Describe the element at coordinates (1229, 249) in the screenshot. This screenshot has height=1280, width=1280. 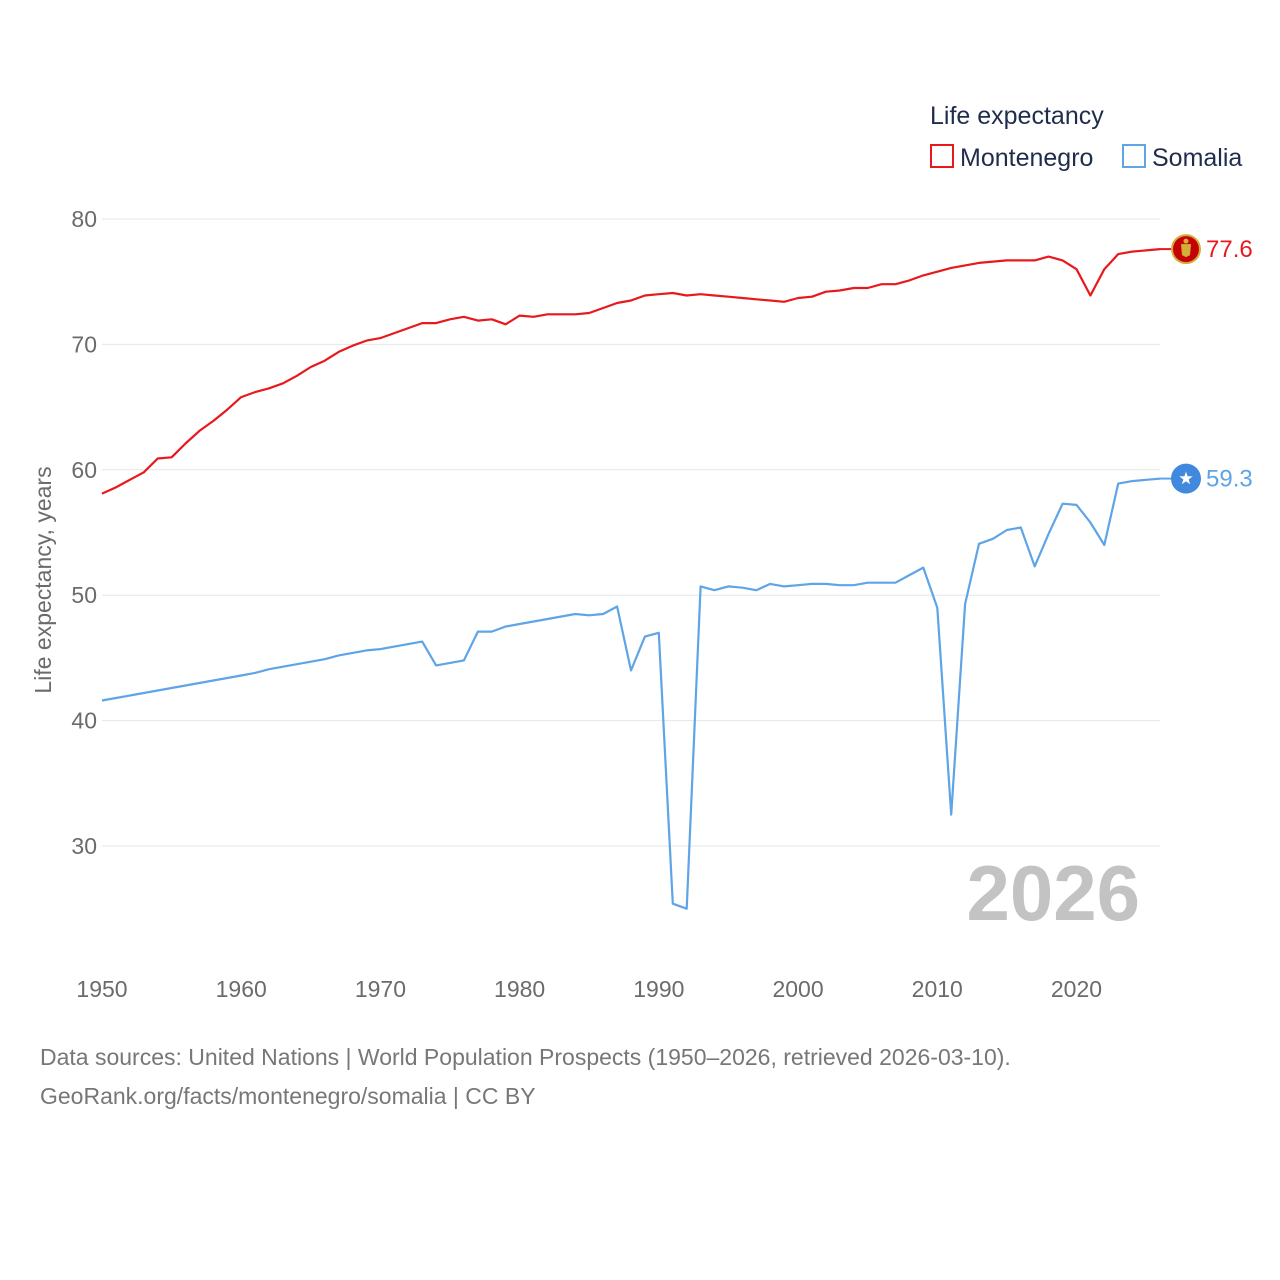
I see `end-value-label-montenegro: 77.6` at that location.